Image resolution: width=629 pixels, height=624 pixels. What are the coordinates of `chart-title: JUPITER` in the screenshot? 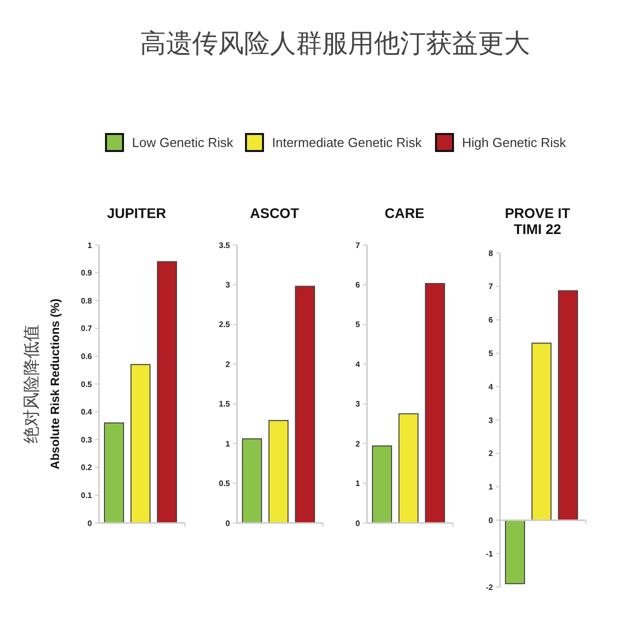 It's located at (136, 213).